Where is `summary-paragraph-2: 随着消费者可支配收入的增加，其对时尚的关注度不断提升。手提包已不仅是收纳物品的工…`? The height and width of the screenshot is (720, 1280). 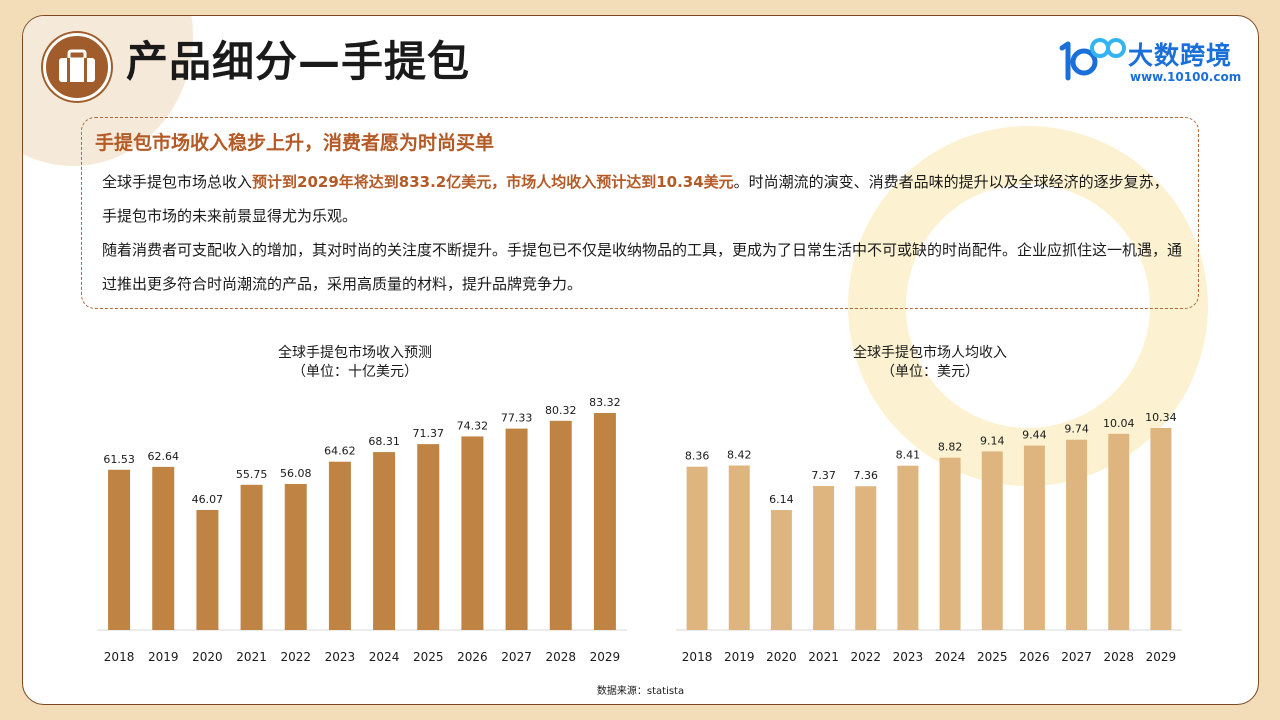 summary-paragraph-2: 随着消费者可支配收入的增加，其对时尚的关注度不断提升。手提包已不仅是收纳物品的工… is located at coordinates (642, 267).